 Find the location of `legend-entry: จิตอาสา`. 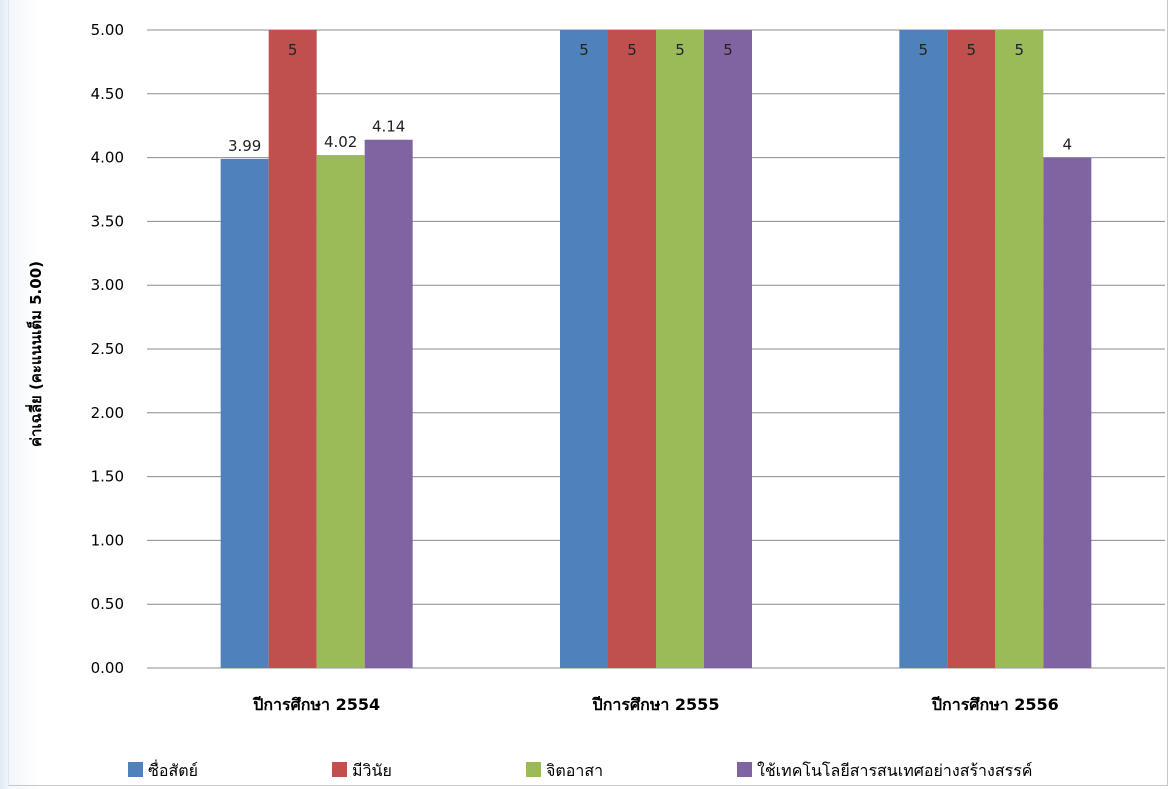

legend-entry: จิตอาสา is located at coordinates (574, 770).